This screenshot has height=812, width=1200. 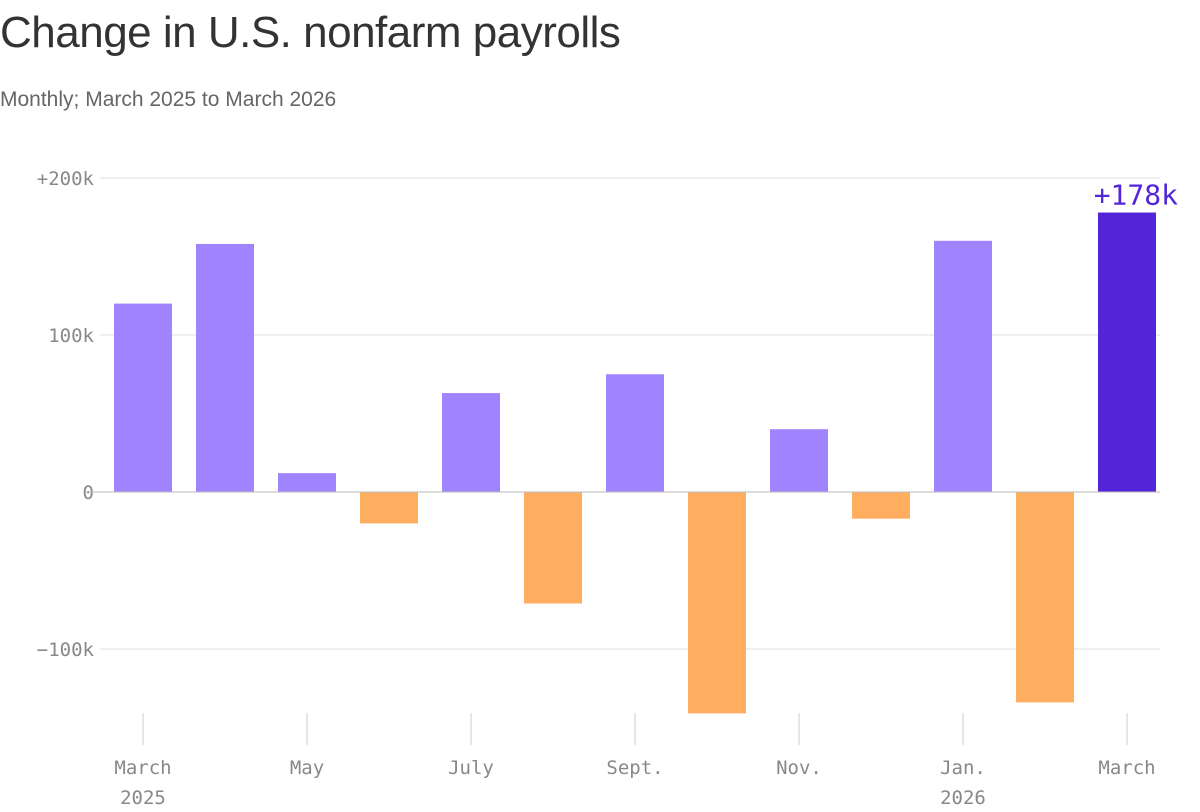 What do you see at coordinates (143, 397) in the screenshot?
I see `bar-mar-2025` at bounding box center [143, 397].